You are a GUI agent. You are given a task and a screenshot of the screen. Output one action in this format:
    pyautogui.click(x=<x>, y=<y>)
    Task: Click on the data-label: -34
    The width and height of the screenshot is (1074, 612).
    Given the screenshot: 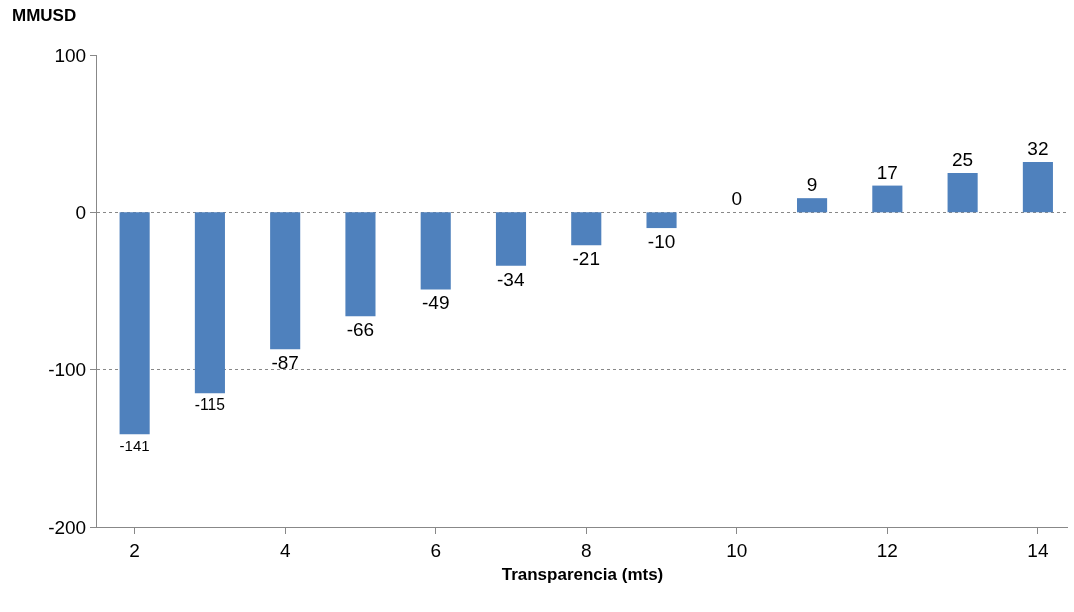 What is the action you would take?
    pyautogui.click(x=511, y=279)
    